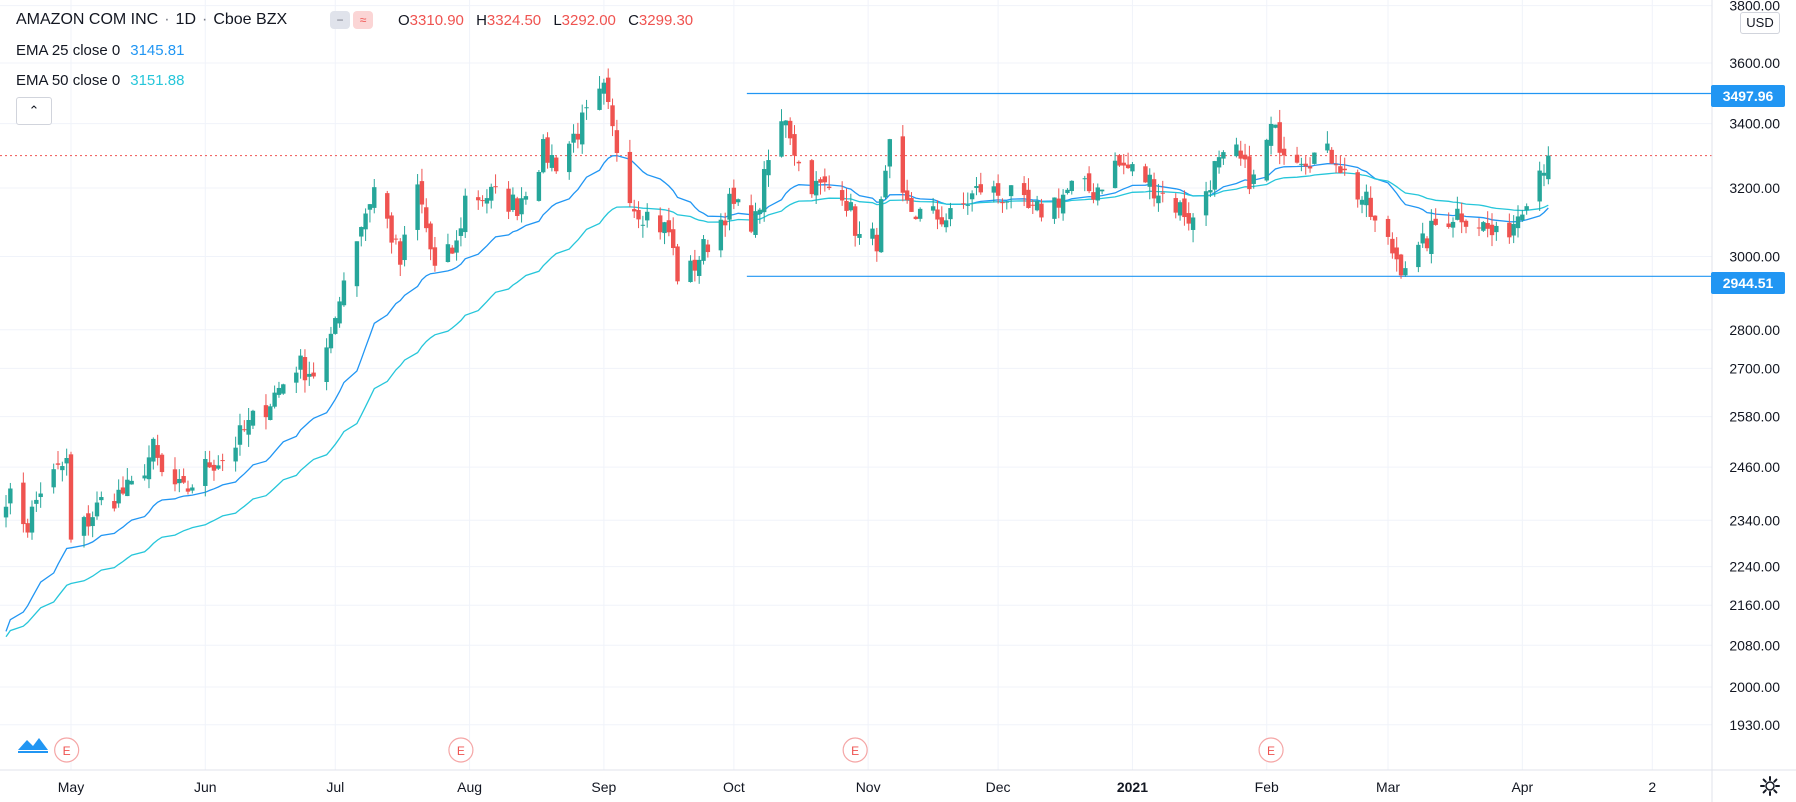 The image size is (1796, 802). Describe the element at coordinates (857, 787) in the screenshot. I see `time-axis: May Jun Jul Aug Sep Oct Nov Dec 2021 Feb Mar Apr 2` at that location.